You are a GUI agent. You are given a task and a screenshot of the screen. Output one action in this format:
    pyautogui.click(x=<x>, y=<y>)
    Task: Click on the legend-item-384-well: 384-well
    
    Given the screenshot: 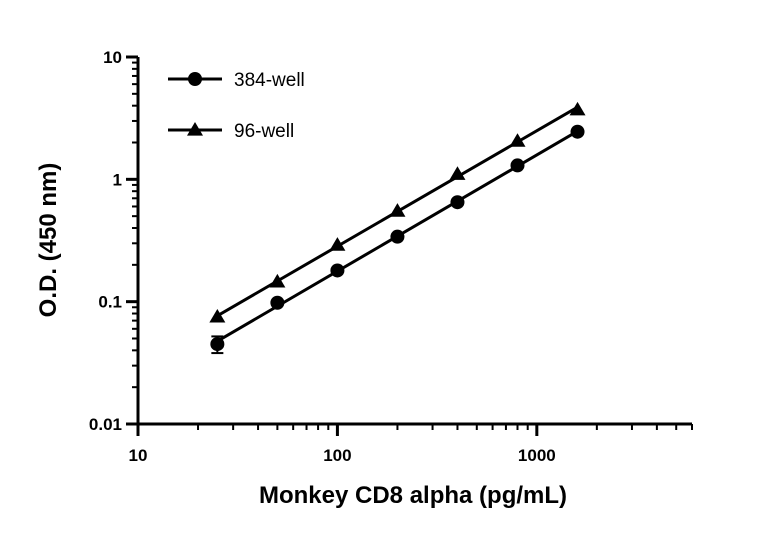 What is the action you would take?
    pyautogui.click(x=236, y=80)
    